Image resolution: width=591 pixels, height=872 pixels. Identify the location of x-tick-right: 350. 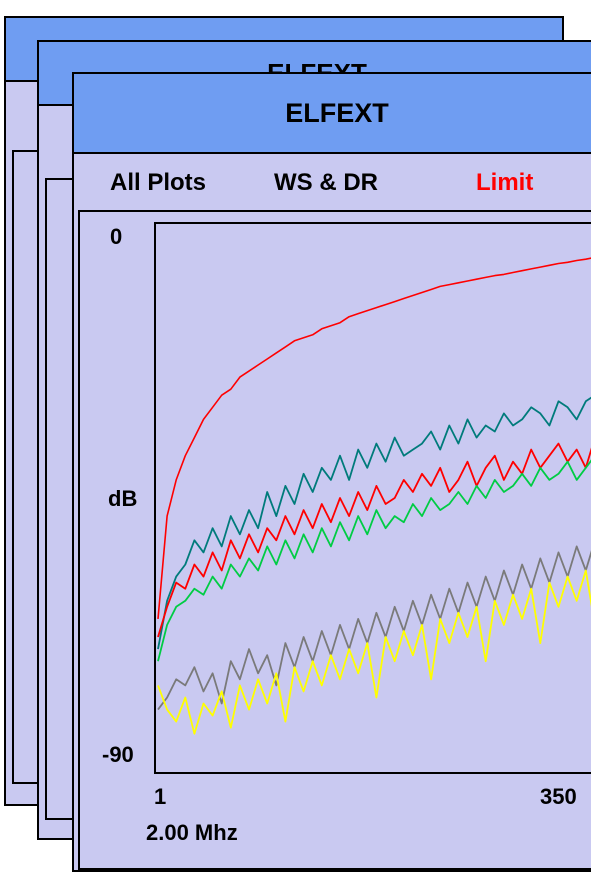
(558, 796).